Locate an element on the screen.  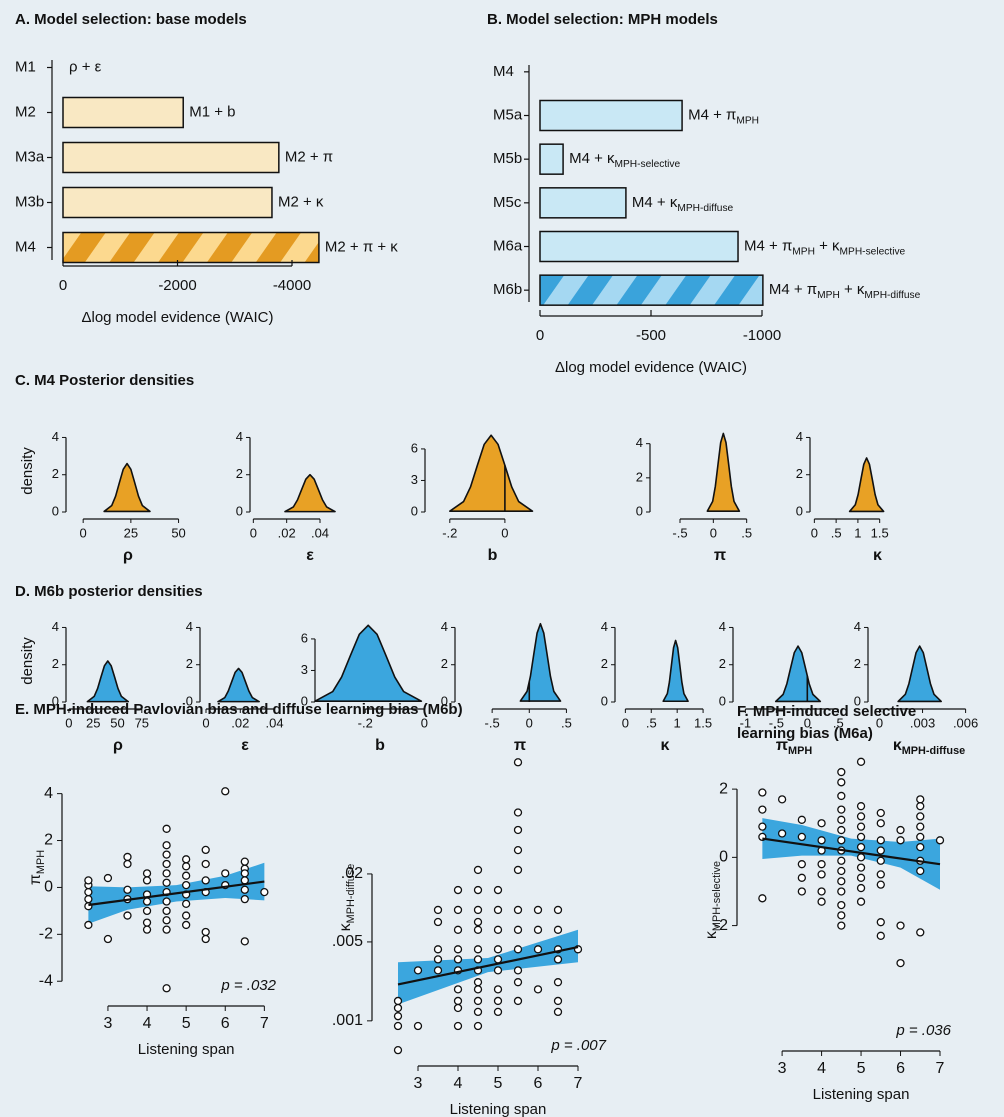
category-label: M5c is located at coordinates (507, 202).